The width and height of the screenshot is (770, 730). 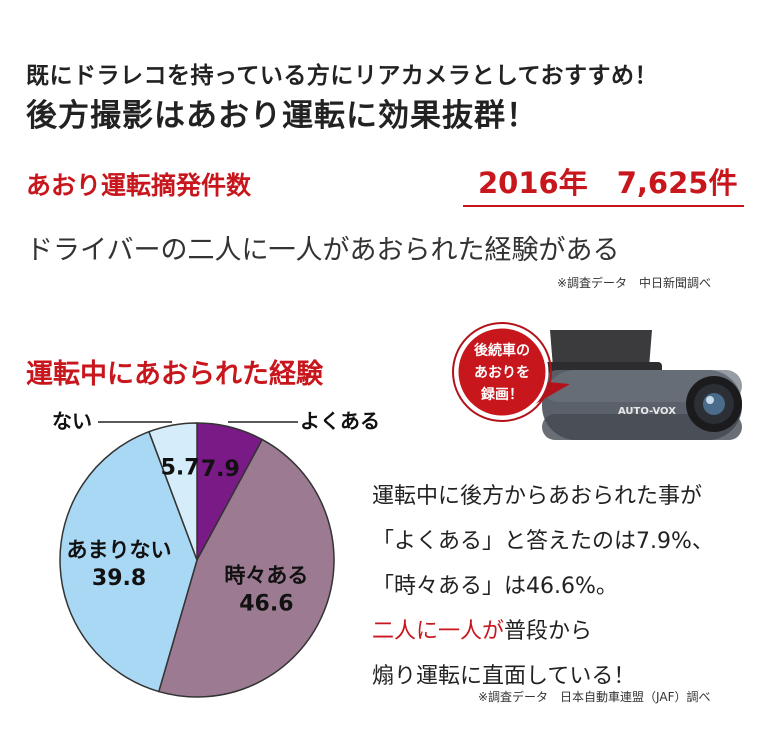 What do you see at coordinates (502, 394) in the screenshot?
I see `bubble-line-3: 録画！` at bounding box center [502, 394].